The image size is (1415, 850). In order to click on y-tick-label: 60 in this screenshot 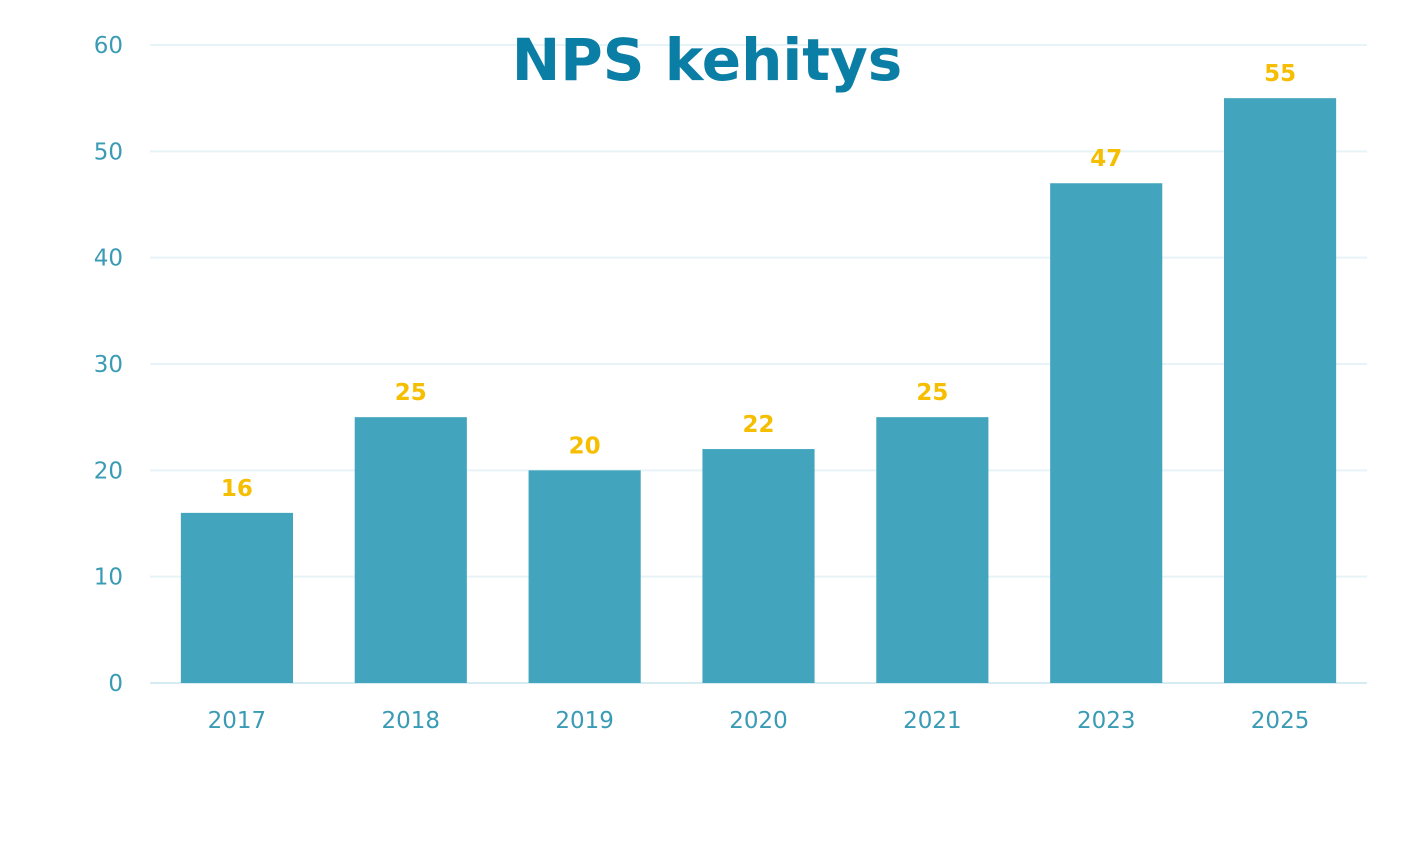, I will do `click(108, 46)`.